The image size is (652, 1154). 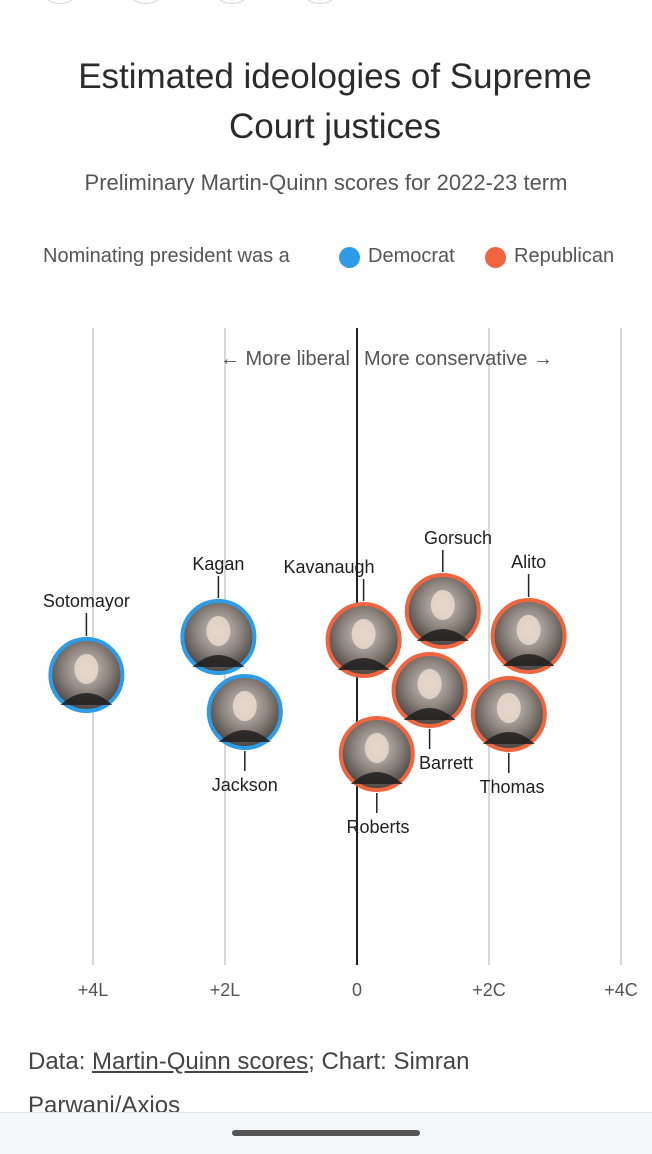 What do you see at coordinates (93, 990) in the screenshot?
I see `x-tick-label: +4L` at bounding box center [93, 990].